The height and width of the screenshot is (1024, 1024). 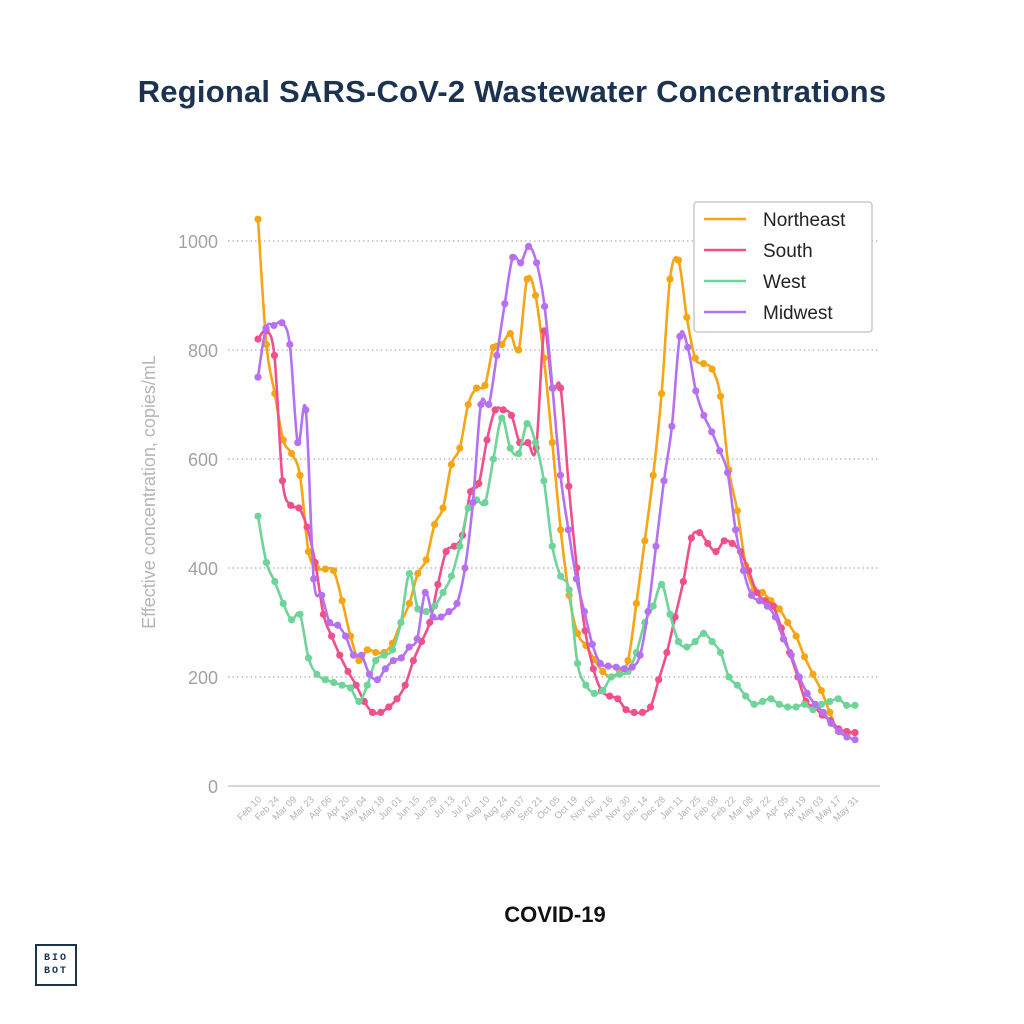 What do you see at coordinates (785, 282) in the screenshot?
I see `legend-label-west: West` at bounding box center [785, 282].